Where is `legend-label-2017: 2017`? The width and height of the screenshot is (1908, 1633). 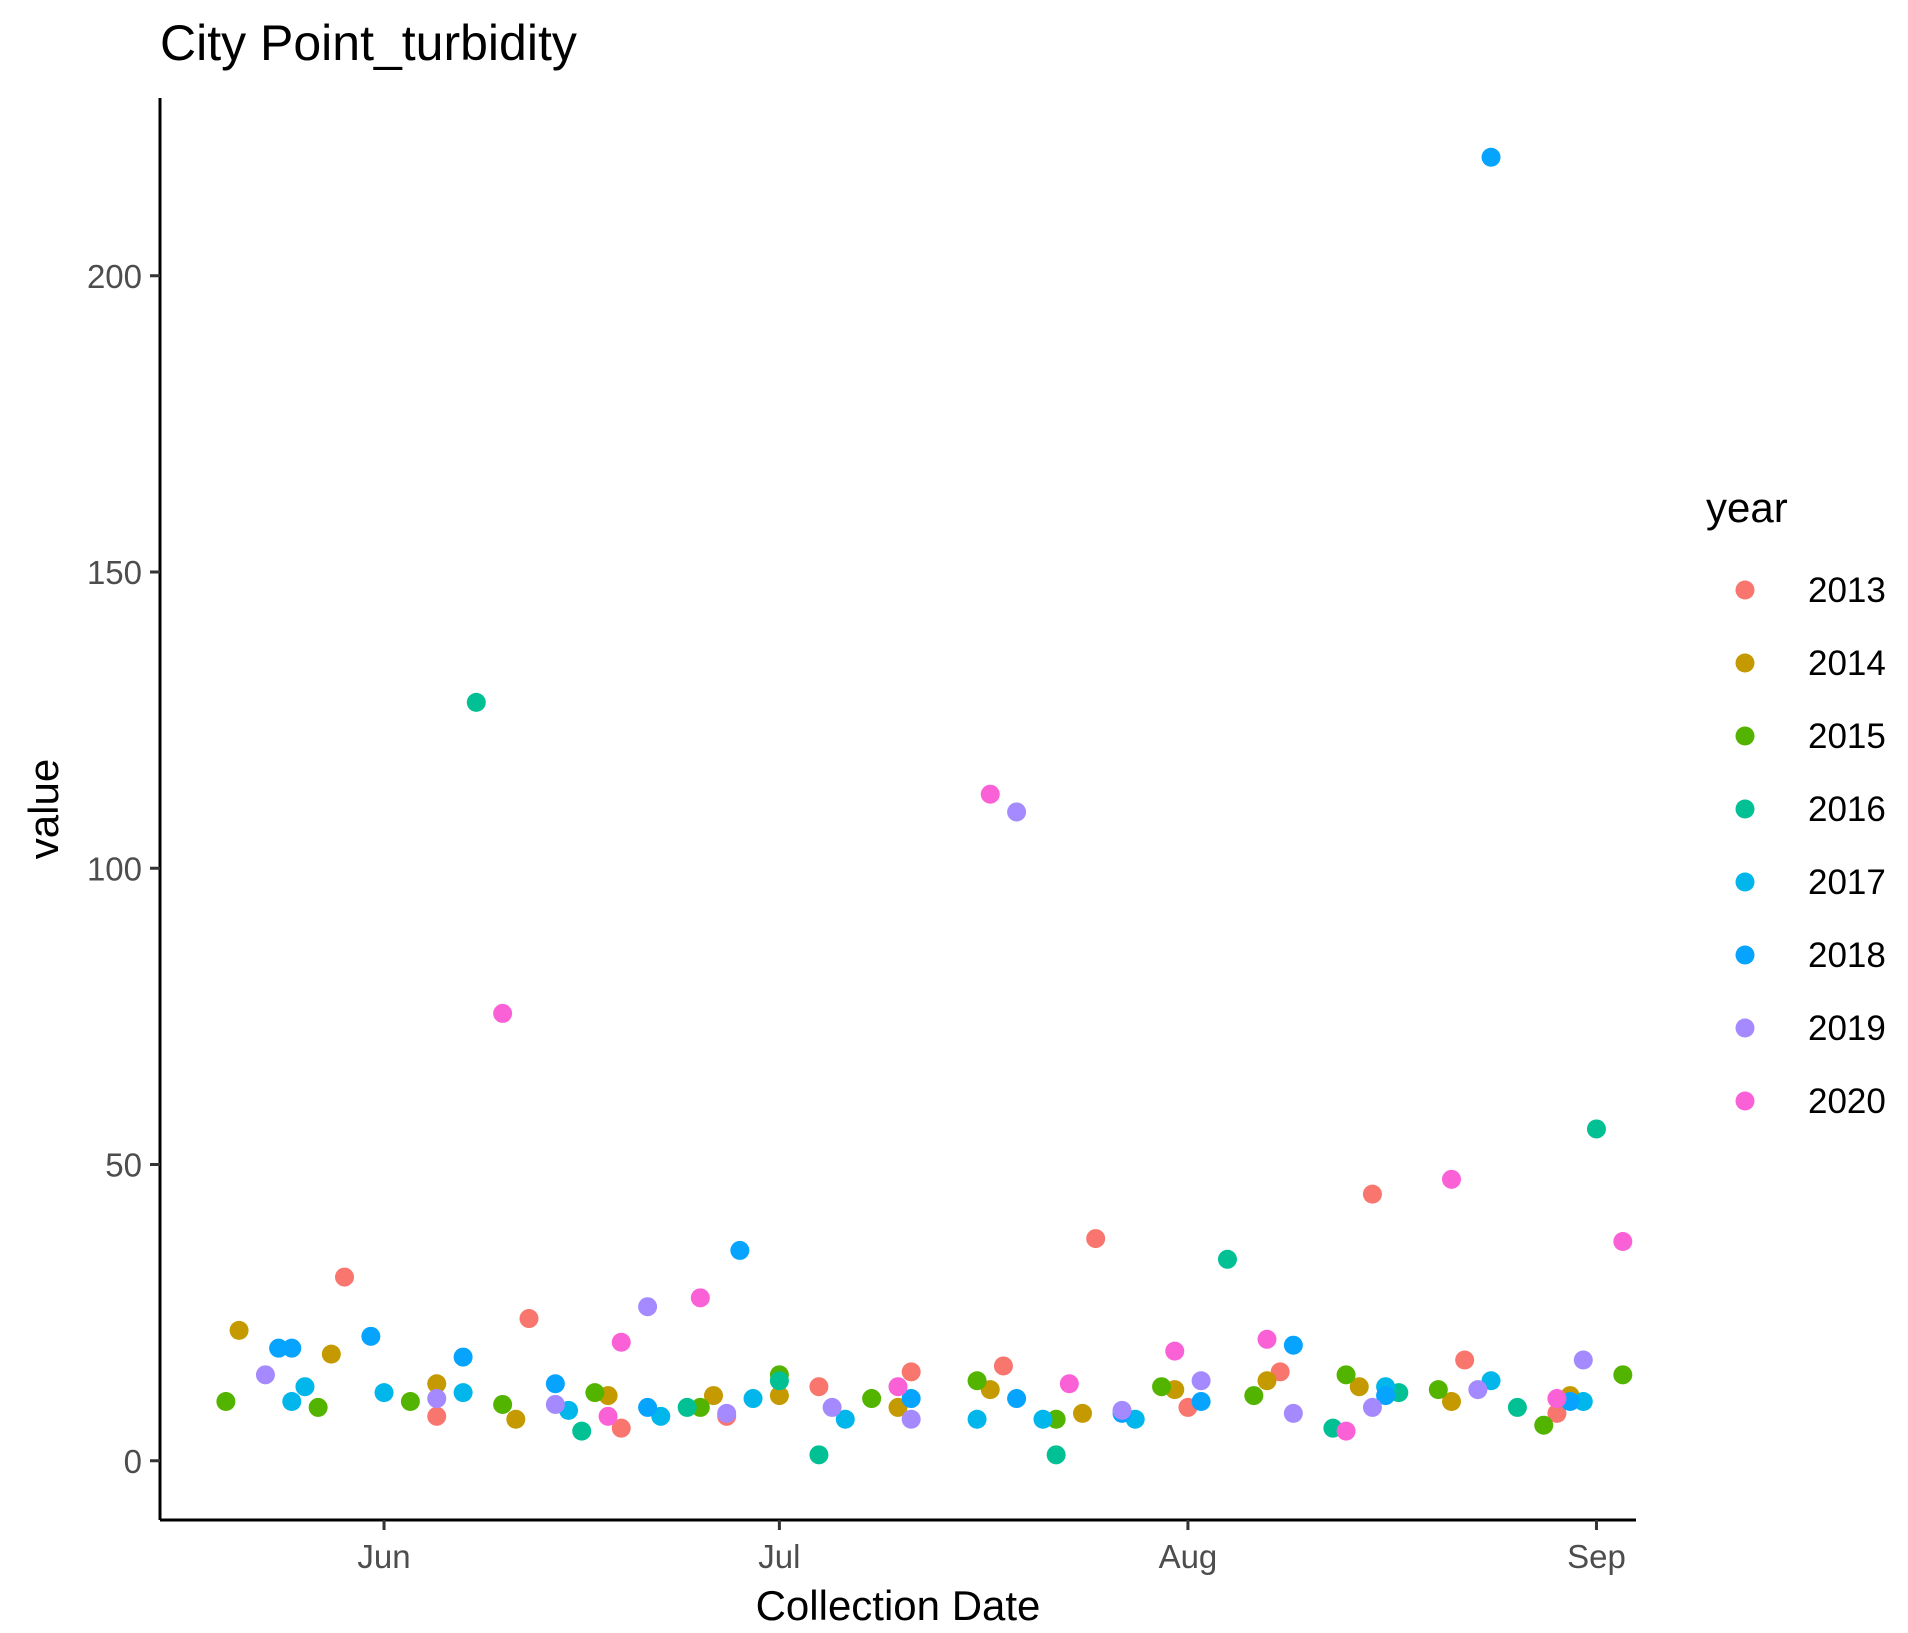
legend-label-2017: 2017 is located at coordinates (1847, 882).